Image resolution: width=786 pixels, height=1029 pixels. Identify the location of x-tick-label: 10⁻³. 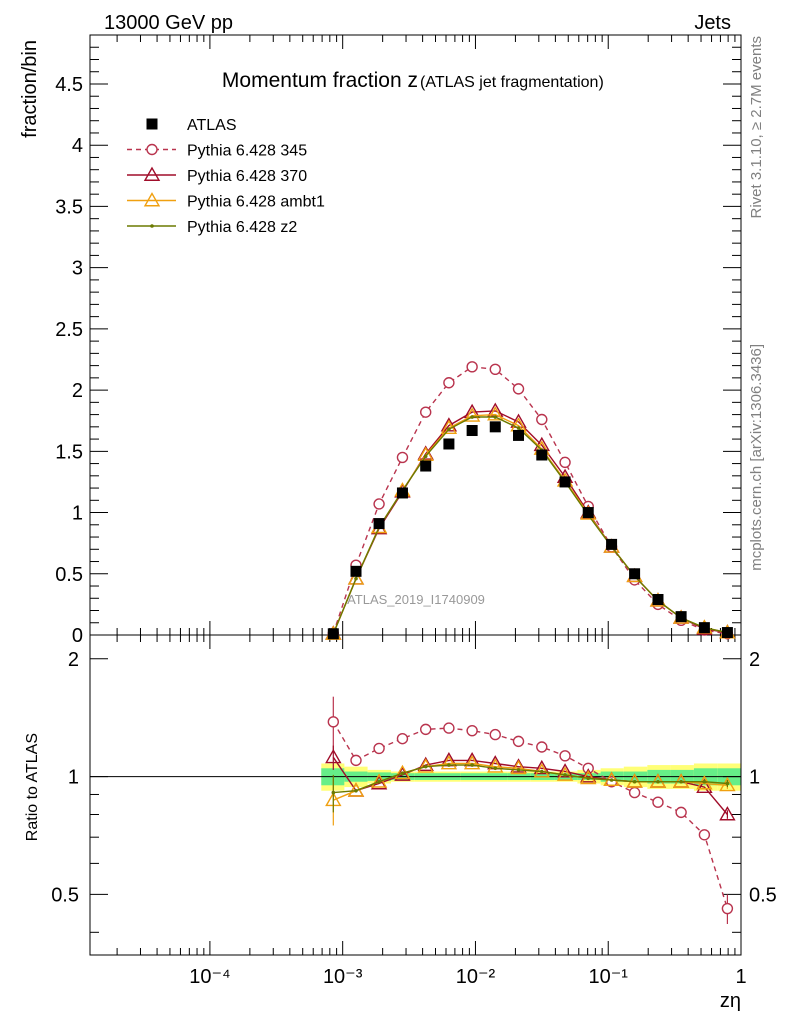
(343, 977).